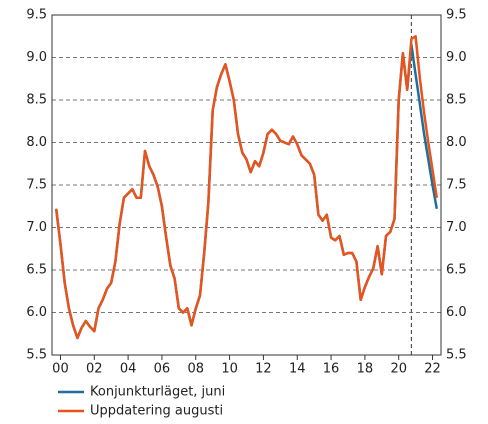  I want to click on x-tick-label: 14, so click(297, 369).